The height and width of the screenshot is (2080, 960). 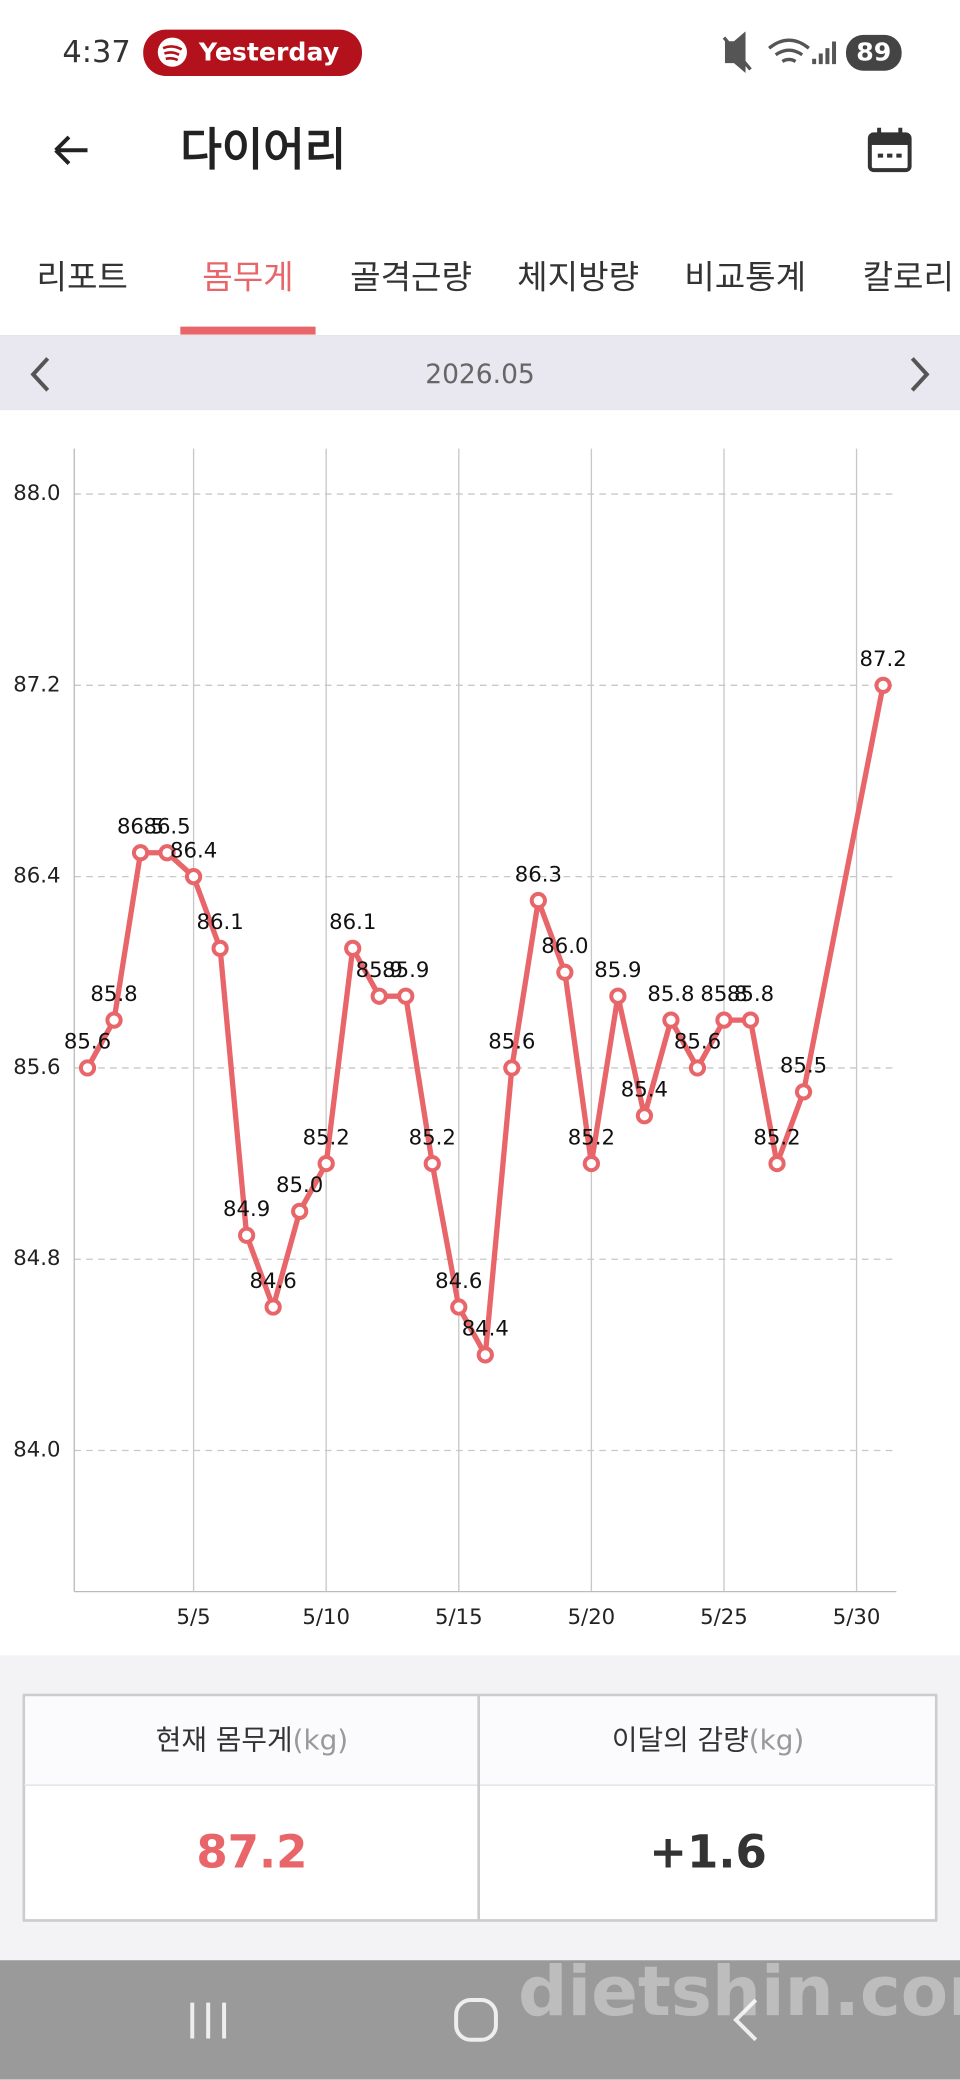 I want to click on battery, so click(x=873, y=52).